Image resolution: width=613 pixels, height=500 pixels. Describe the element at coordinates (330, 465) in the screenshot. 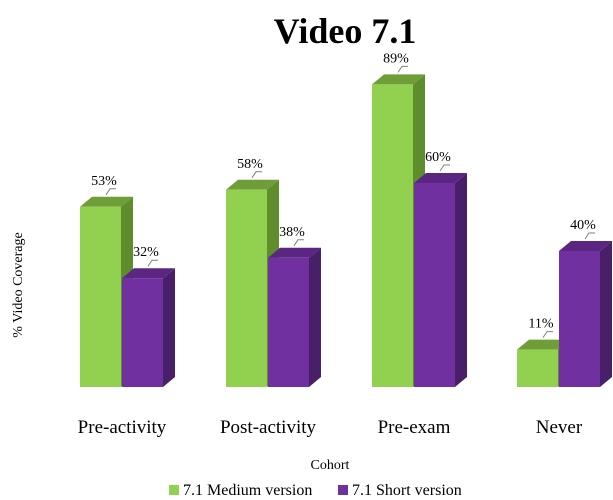

I see `x-axis-label: Cohort` at that location.